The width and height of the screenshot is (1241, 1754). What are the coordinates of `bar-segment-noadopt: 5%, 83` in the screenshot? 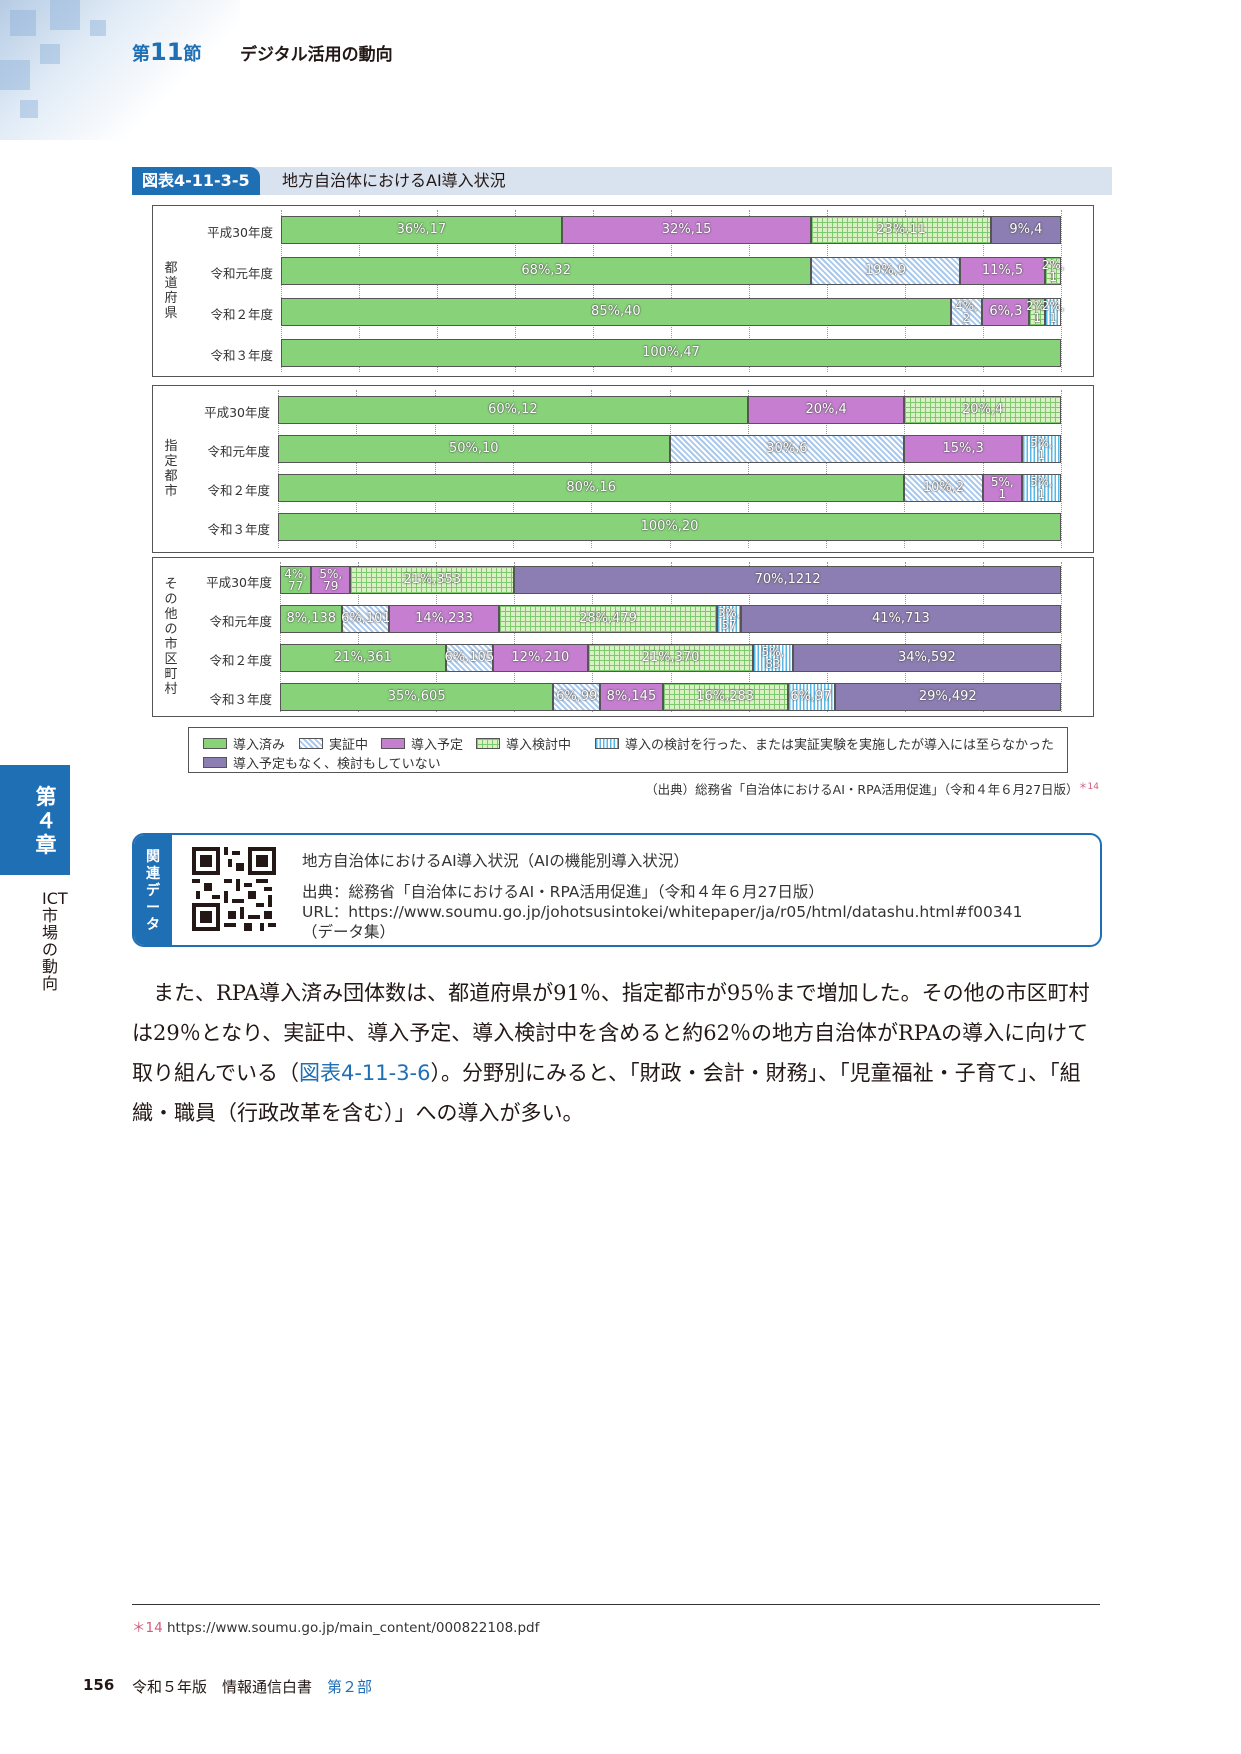 It's located at (773, 658).